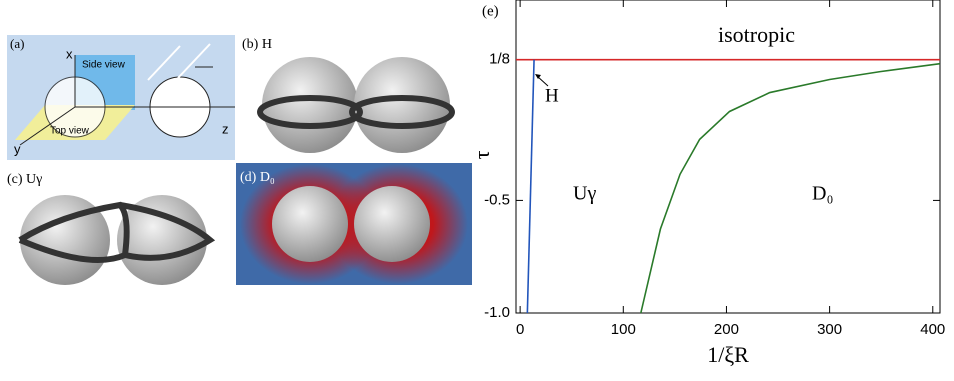  What do you see at coordinates (121, 97) in the screenshot?
I see `panel-a: (a) x y z Side view Top view` at bounding box center [121, 97].